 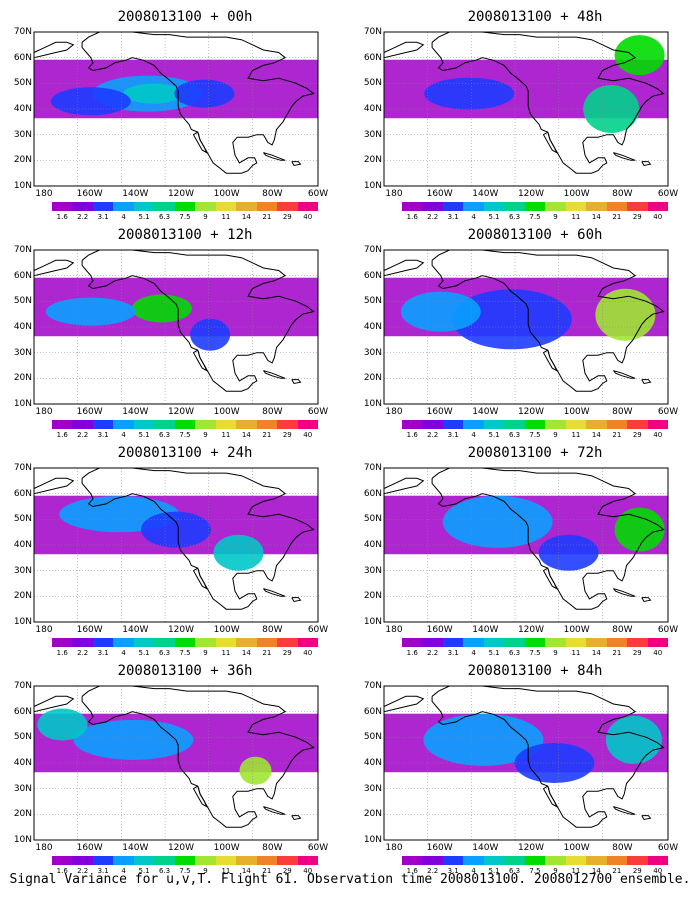 I want to click on panel-title: 2008013100 + 60h, so click(x=535, y=235).